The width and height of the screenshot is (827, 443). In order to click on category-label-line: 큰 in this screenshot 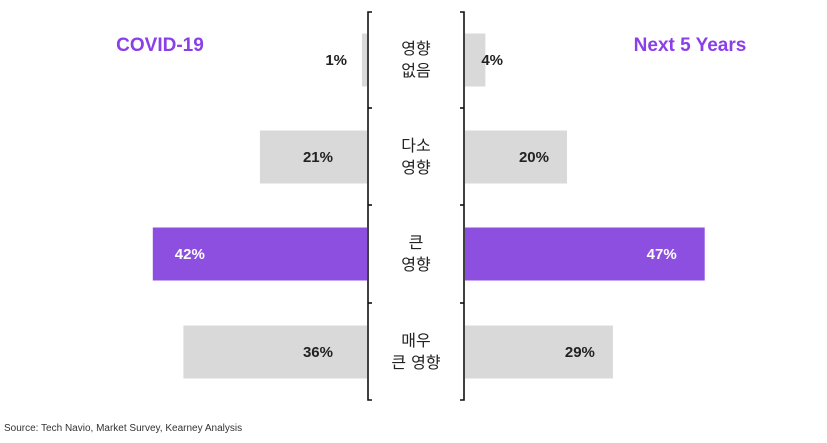, I will do `click(416, 242)`.